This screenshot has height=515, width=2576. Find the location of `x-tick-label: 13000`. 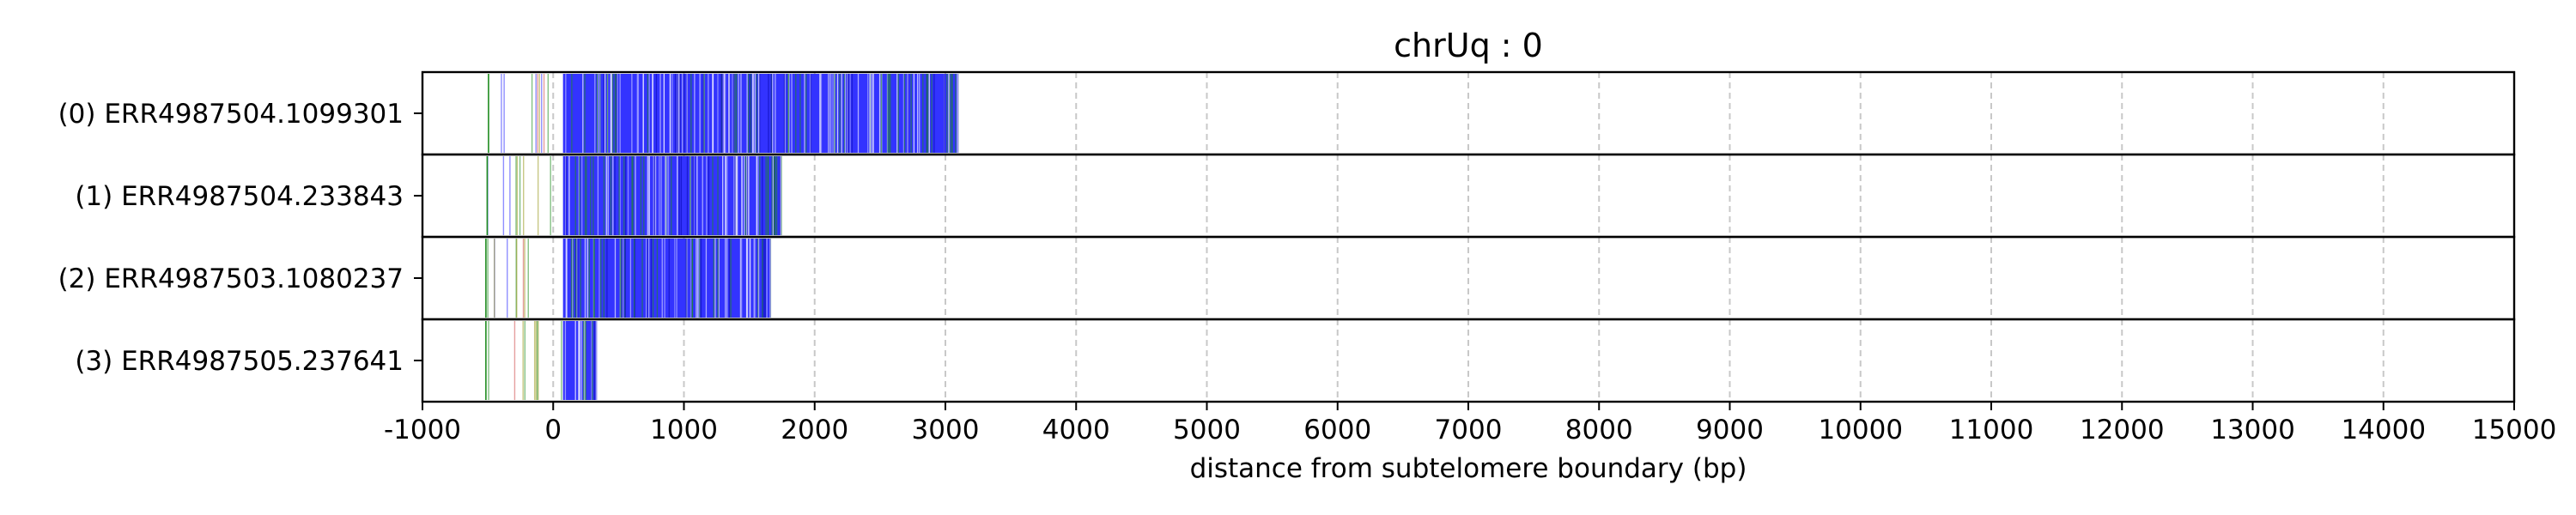

x-tick-label: 13000 is located at coordinates (2252, 430).